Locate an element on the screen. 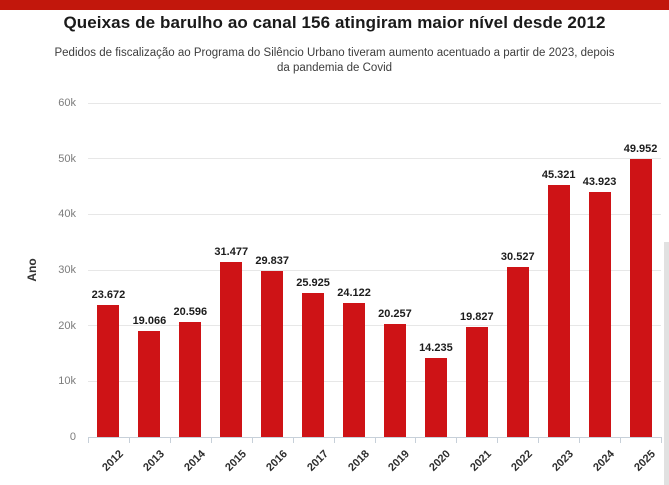  x-tick-label: 2018 is located at coordinates (358, 461).